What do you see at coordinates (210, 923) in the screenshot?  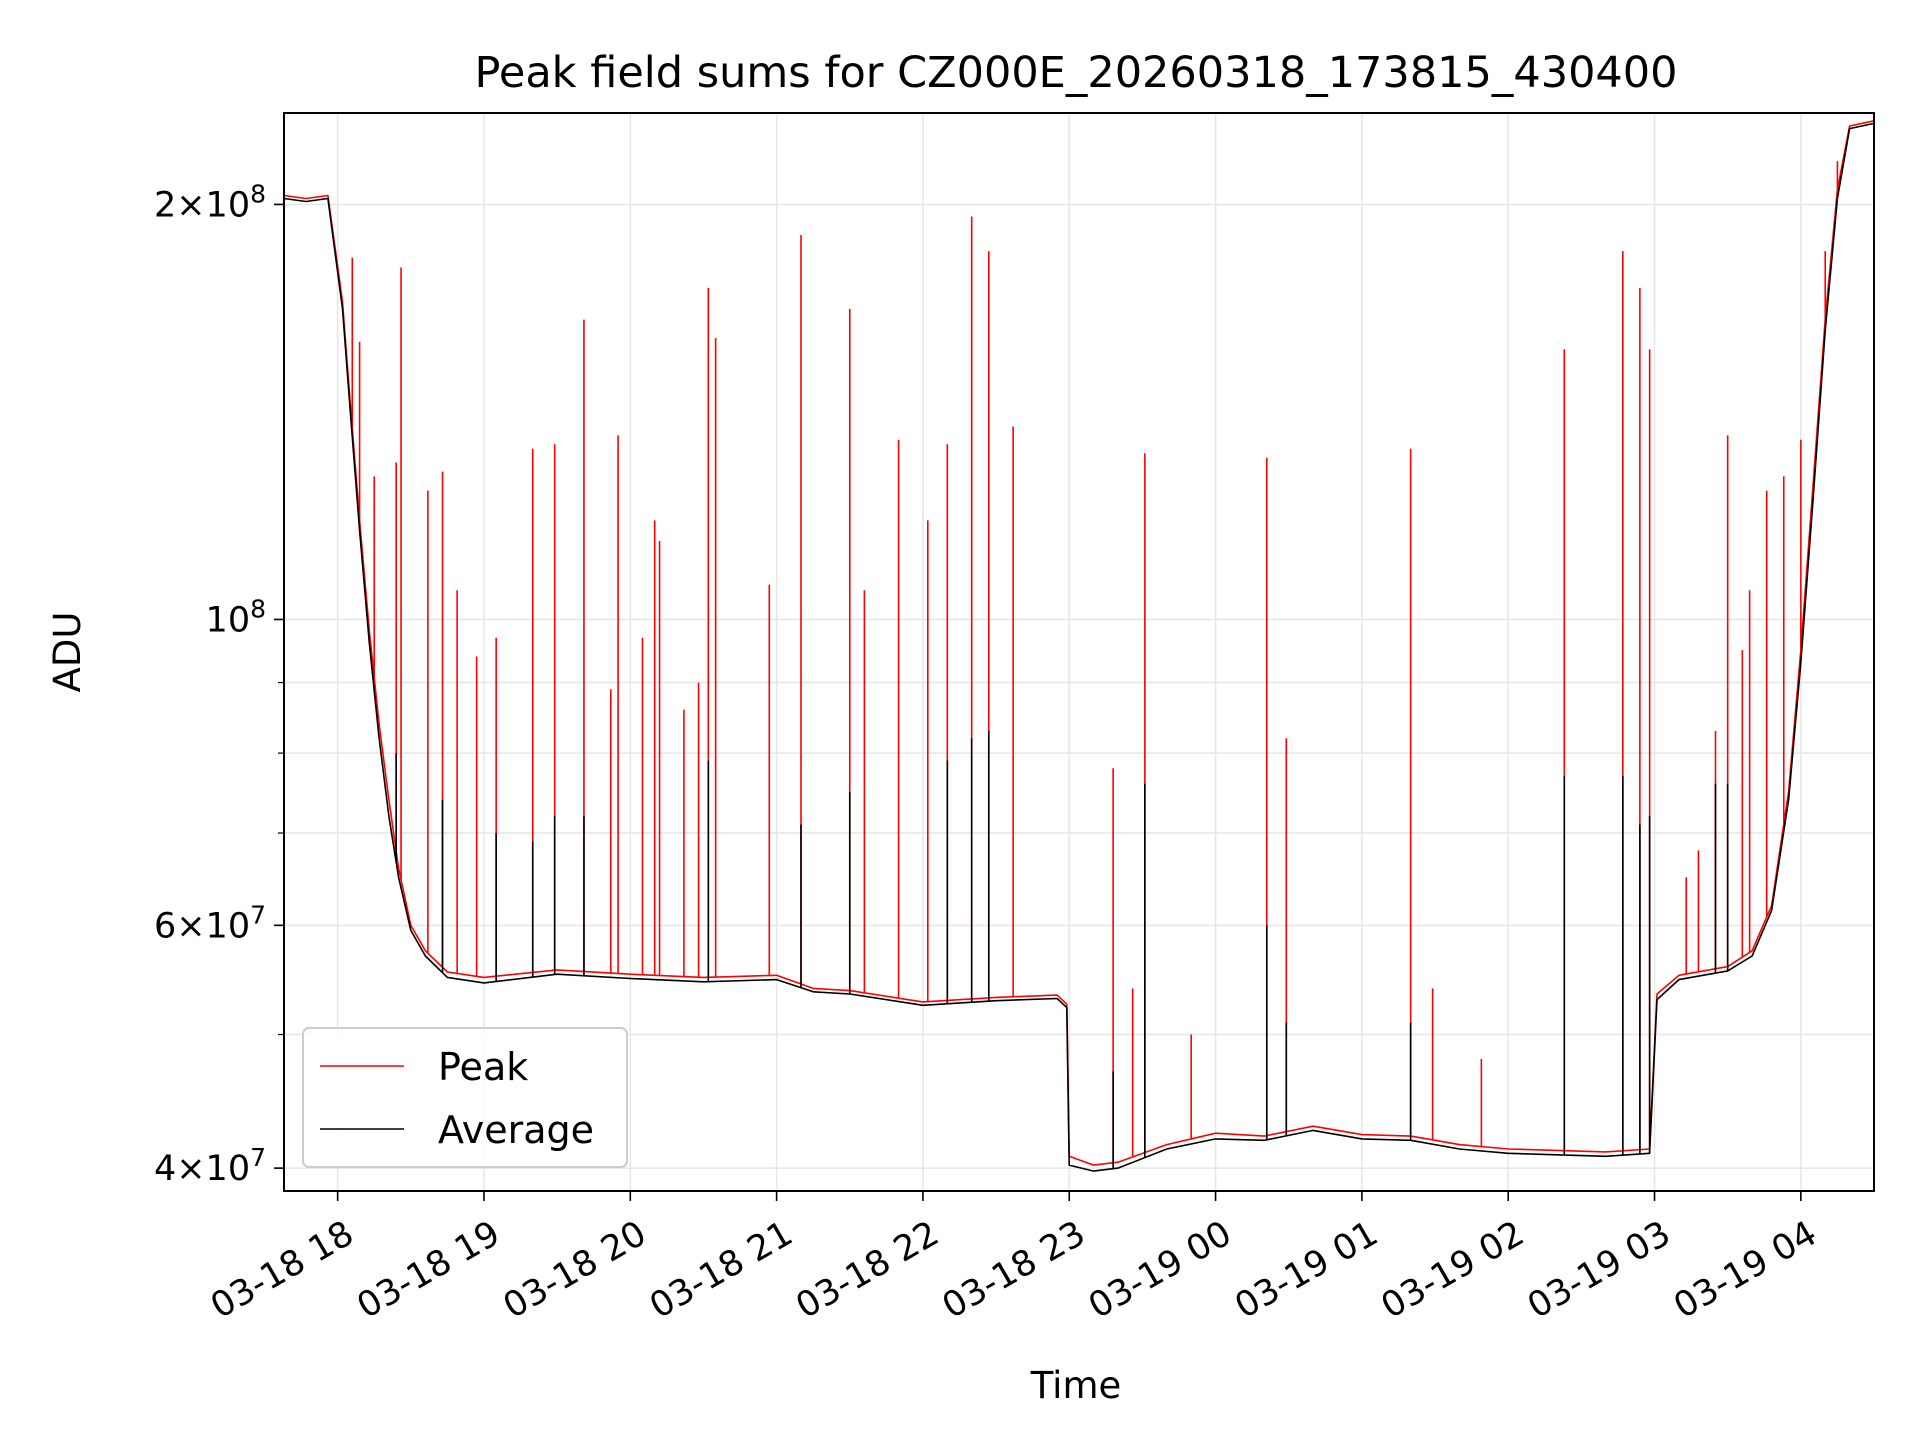 I see `y-tick-label: 6×107` at bounding box center [210, 923].